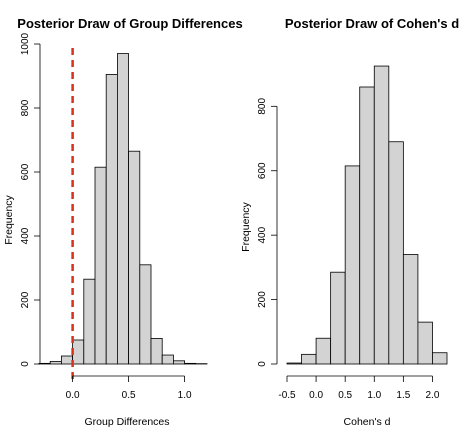  What do you see at coordinates (367, 422) in the screenshot?
I see `x-axis-label: Cohen's d` at bounding box center [367, 422].